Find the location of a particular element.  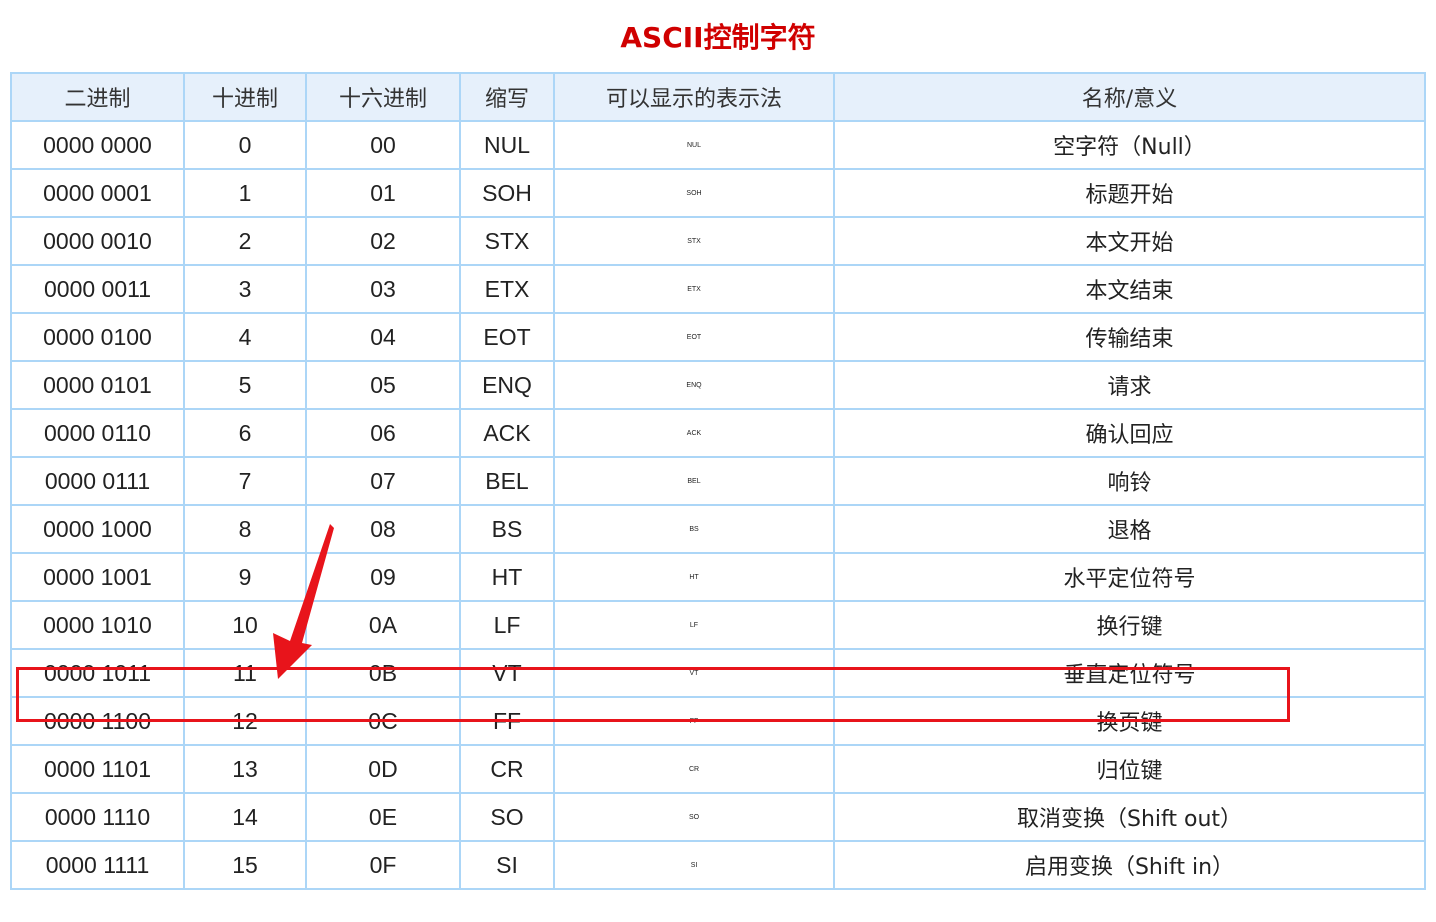

cell-glyph: EOT is located at coordinates (694, 337).